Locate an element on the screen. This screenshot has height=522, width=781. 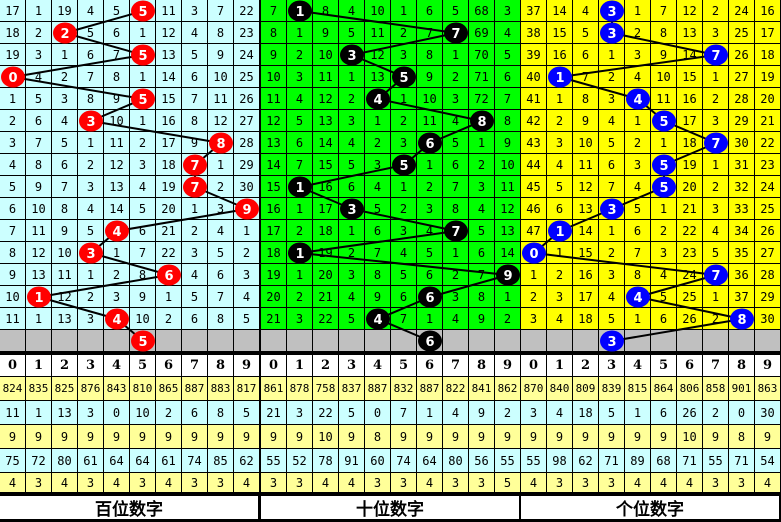
miss-cell: 45 is located at coordinates (534, 187).